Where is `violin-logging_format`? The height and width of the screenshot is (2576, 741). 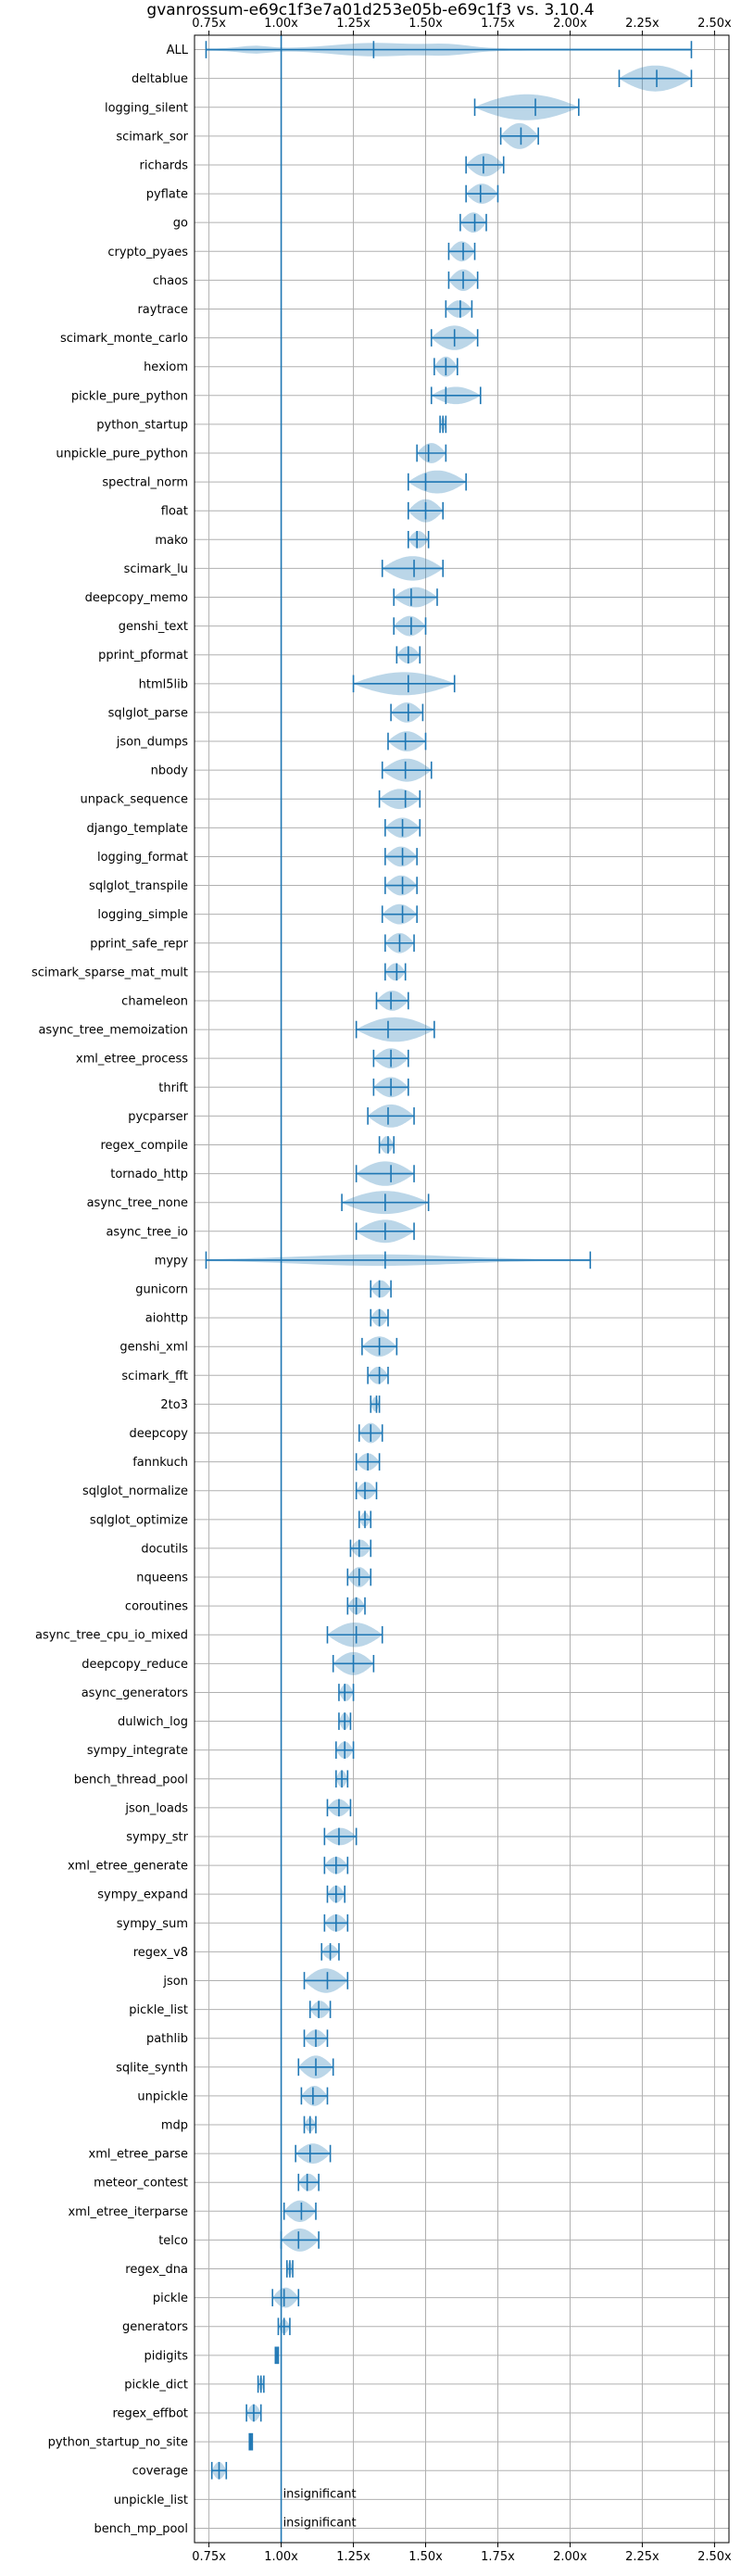 violin-logging_format is located at coordinates (401, 857).